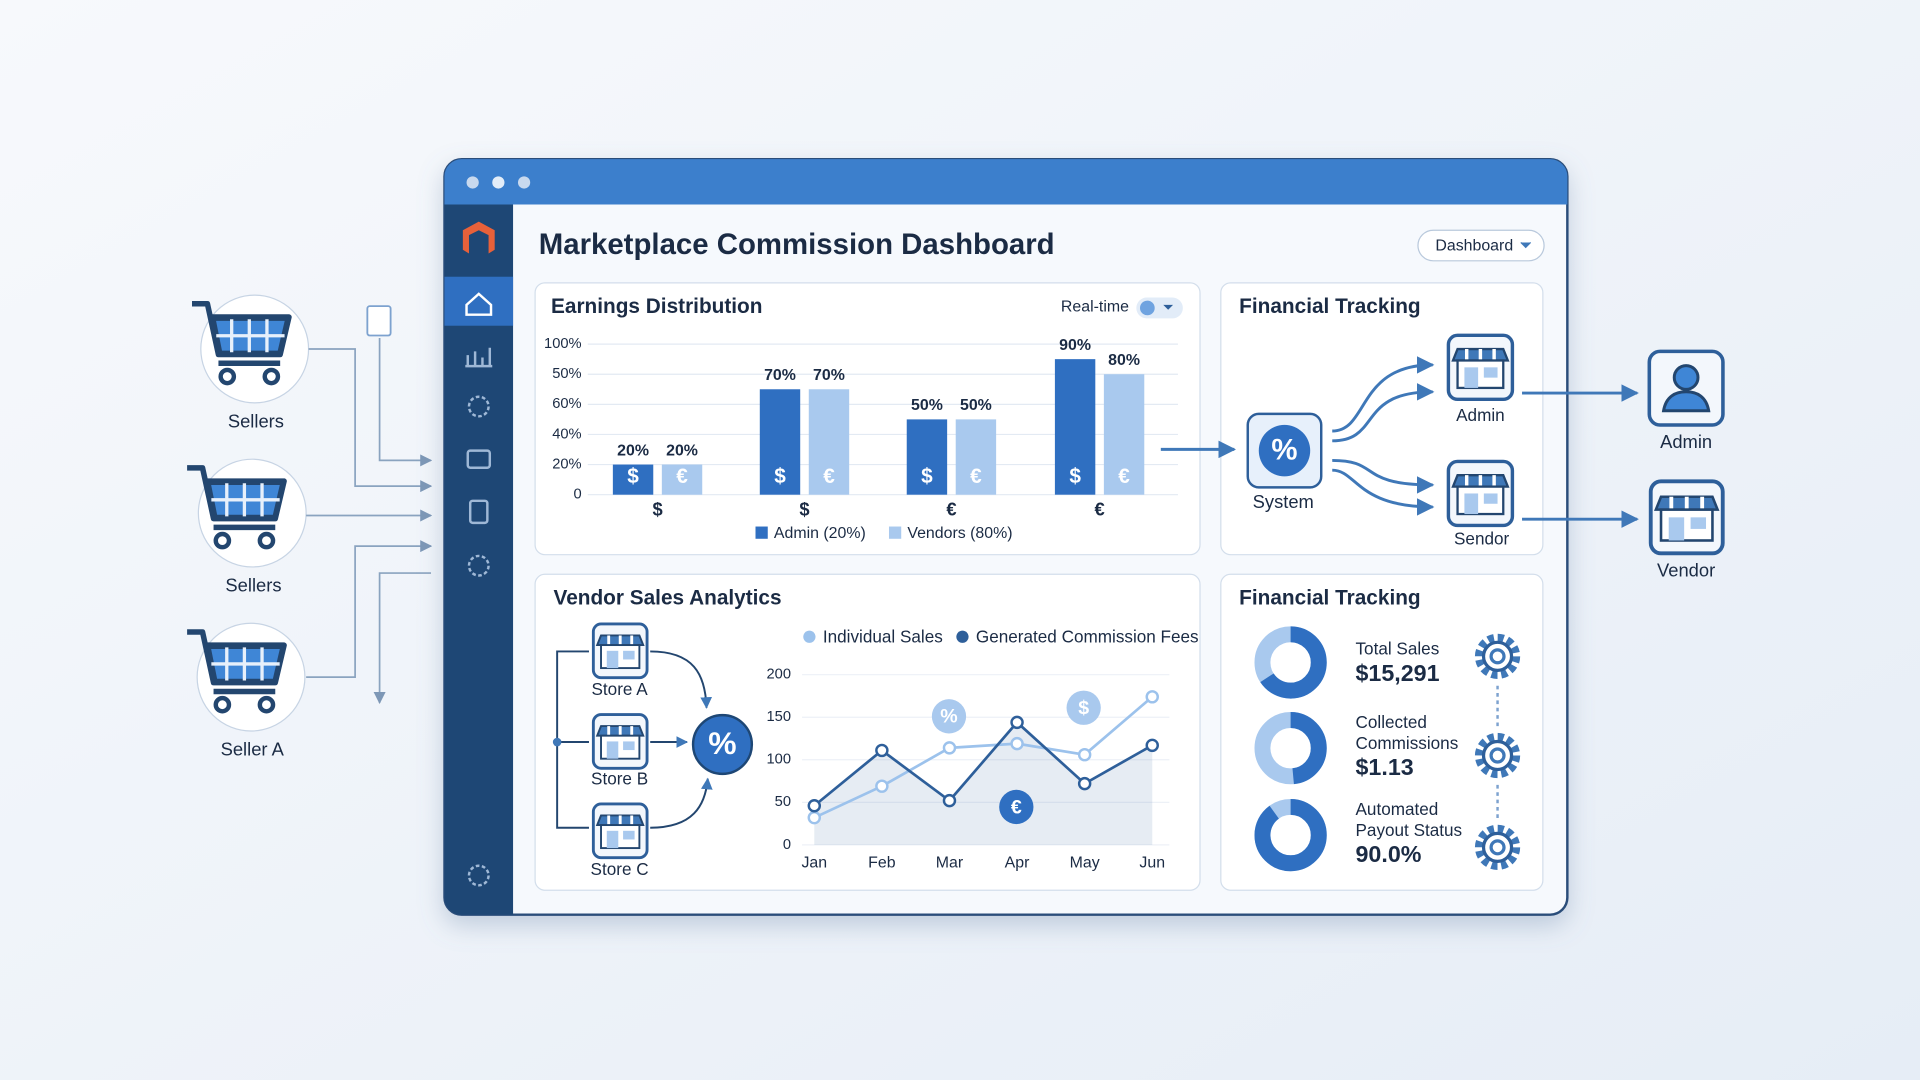 The height and width of the screenshot is (1080, 1920). I want to click on menu-caret, so click(1526, 245).